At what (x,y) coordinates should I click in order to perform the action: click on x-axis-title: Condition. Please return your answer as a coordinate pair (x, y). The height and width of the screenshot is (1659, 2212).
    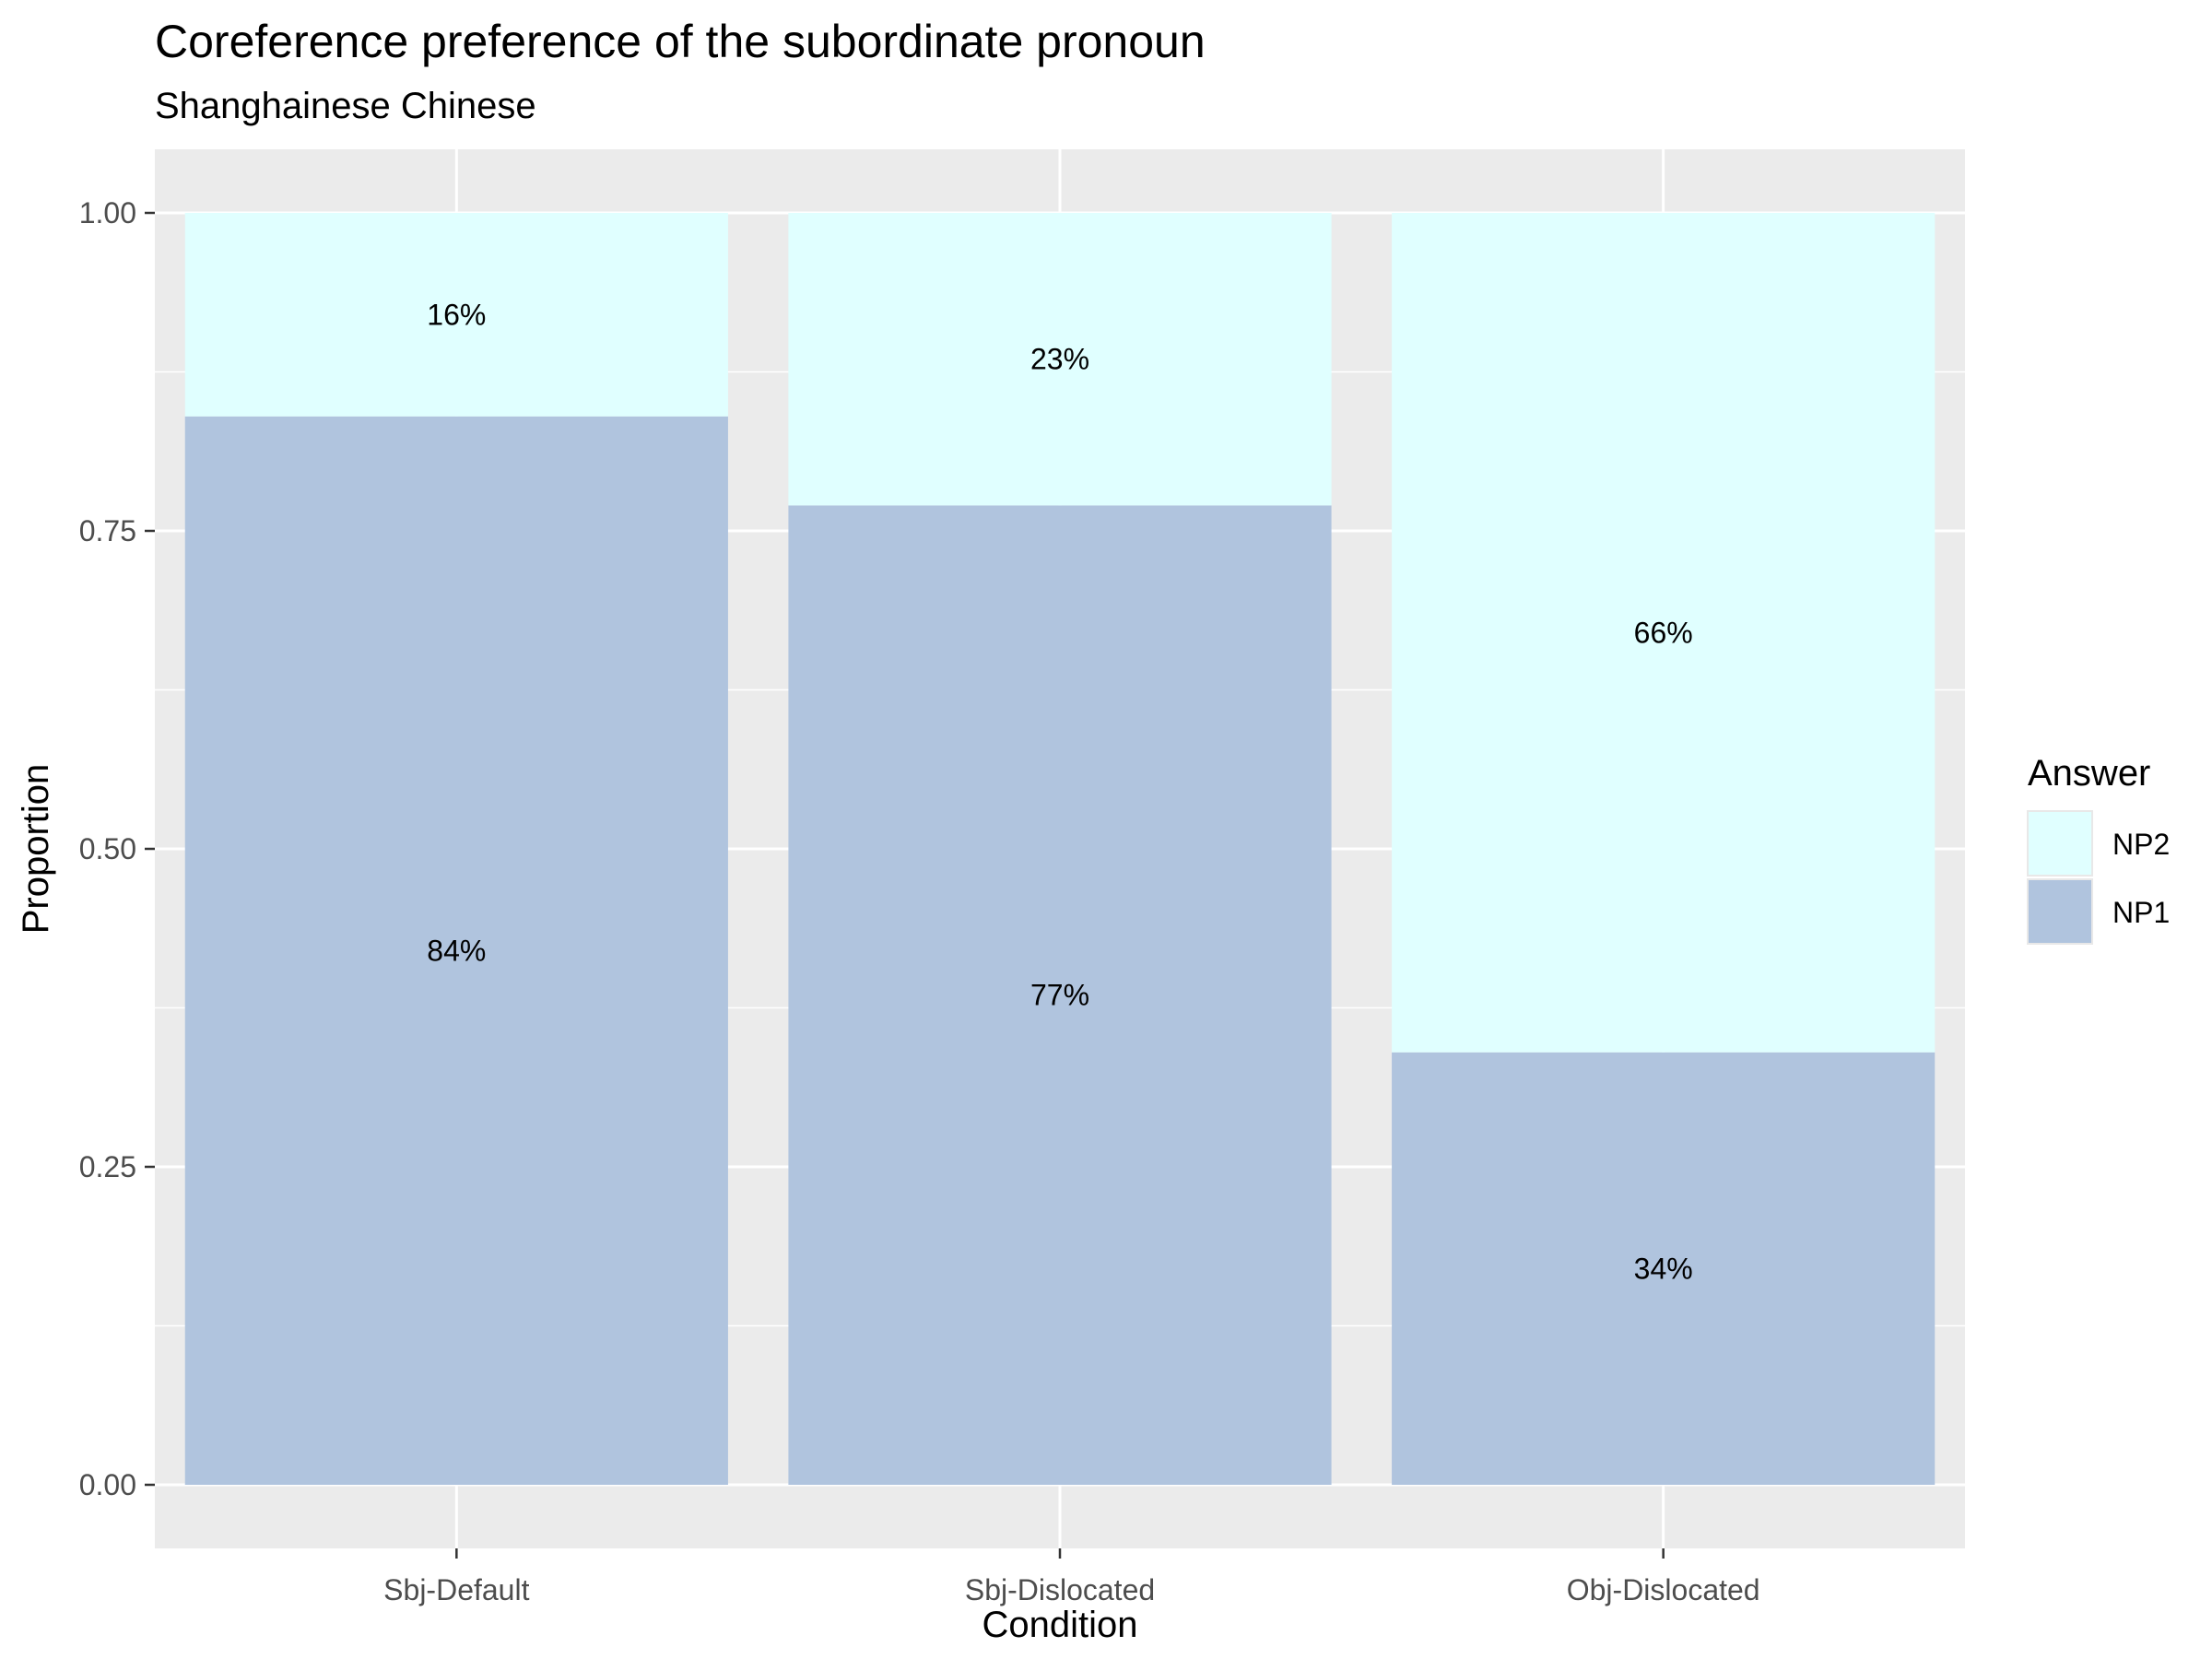
    Looking at the image, I should click on (1059, 1625).